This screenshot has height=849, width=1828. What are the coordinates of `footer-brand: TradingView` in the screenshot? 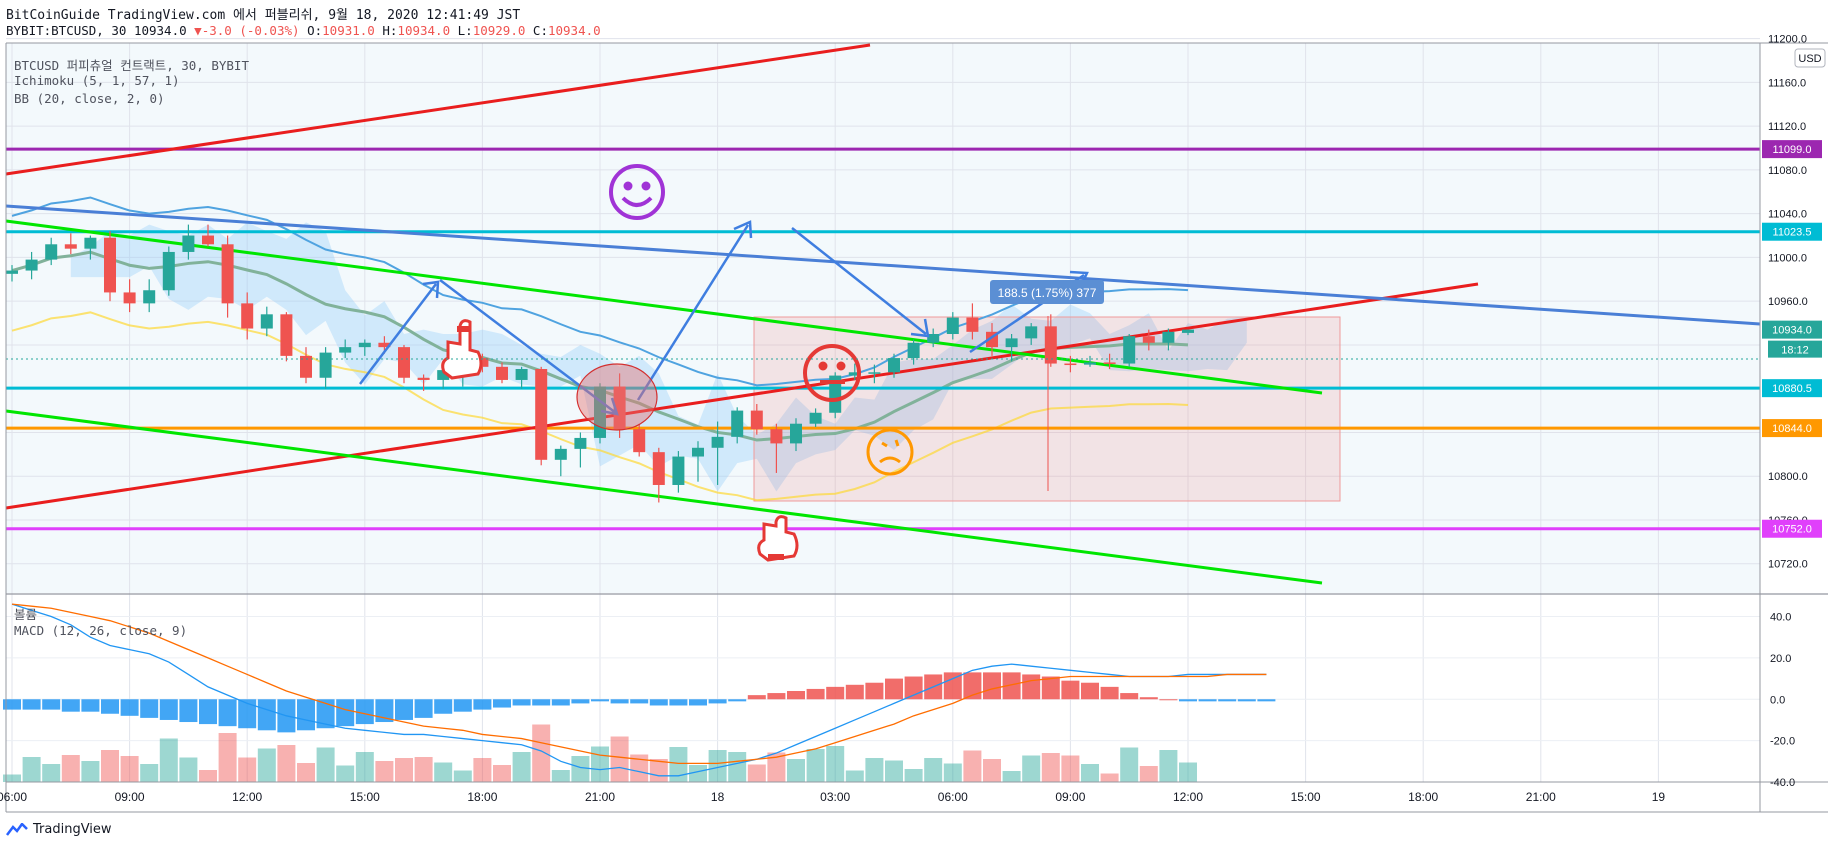 It's located at (59, 829).